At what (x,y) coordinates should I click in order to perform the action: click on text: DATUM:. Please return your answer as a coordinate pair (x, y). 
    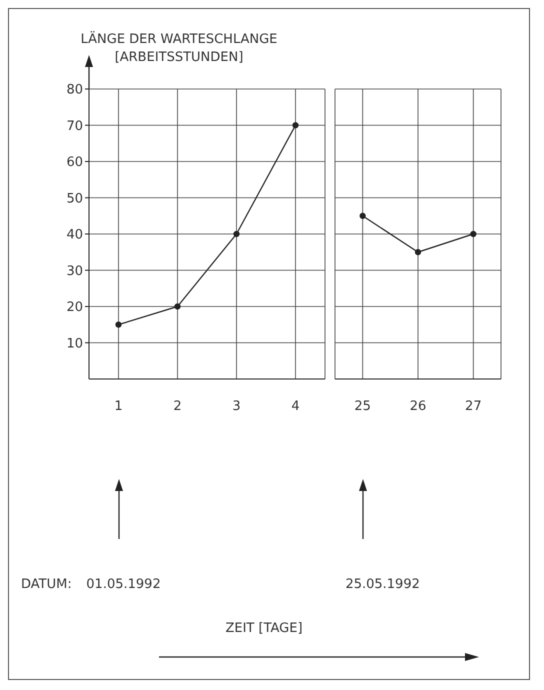
    Looking at the image, I should click on (46, 584).